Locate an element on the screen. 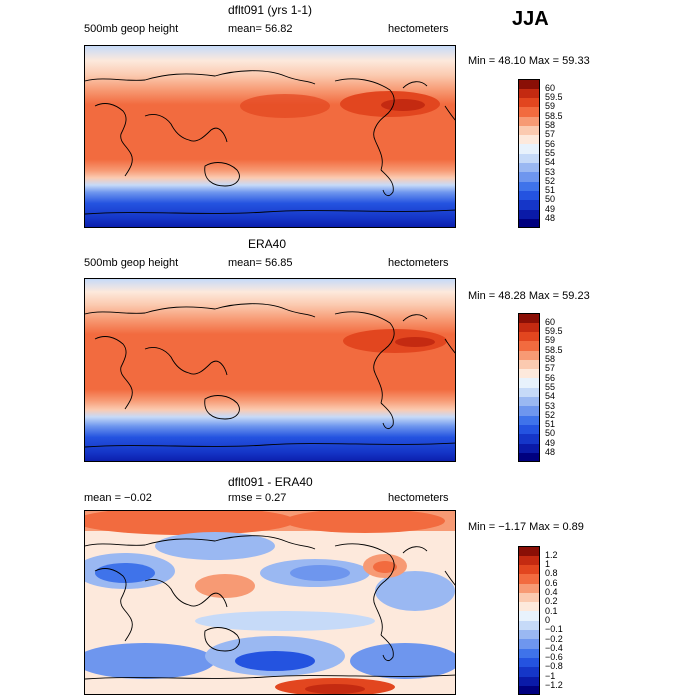 The height and width of the screenshot is (700, 700). panel-2-max-core is located at coordinates (415, 342).